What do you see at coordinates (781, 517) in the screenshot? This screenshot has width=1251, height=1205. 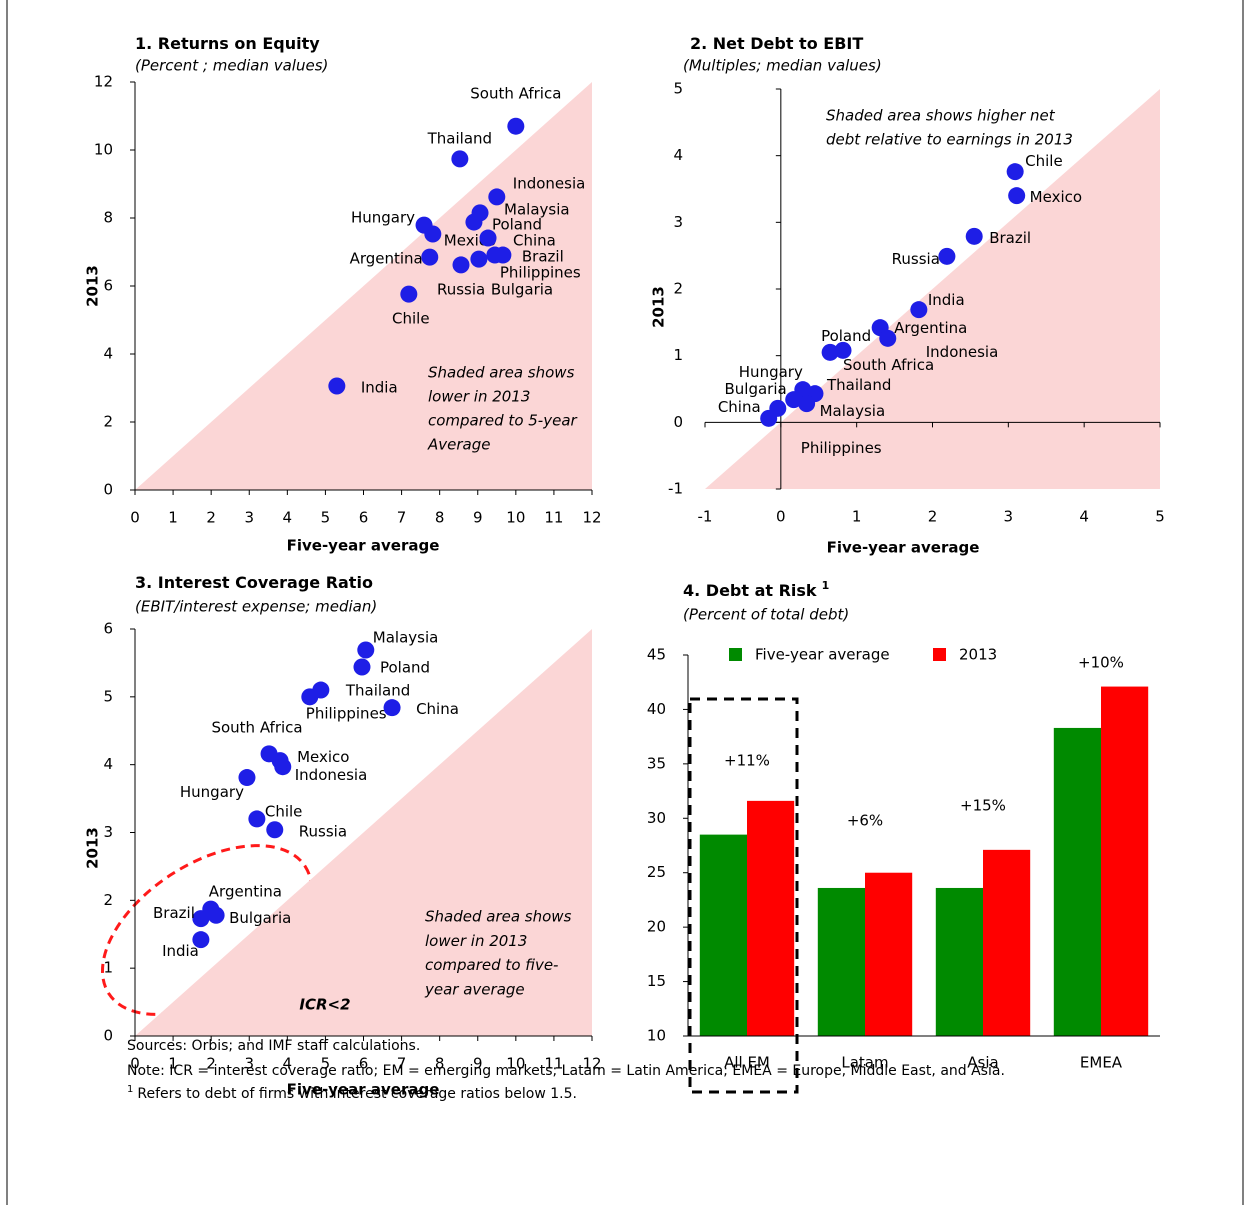 I see `x-tick-label: 0` at bounding box center [781, 517].